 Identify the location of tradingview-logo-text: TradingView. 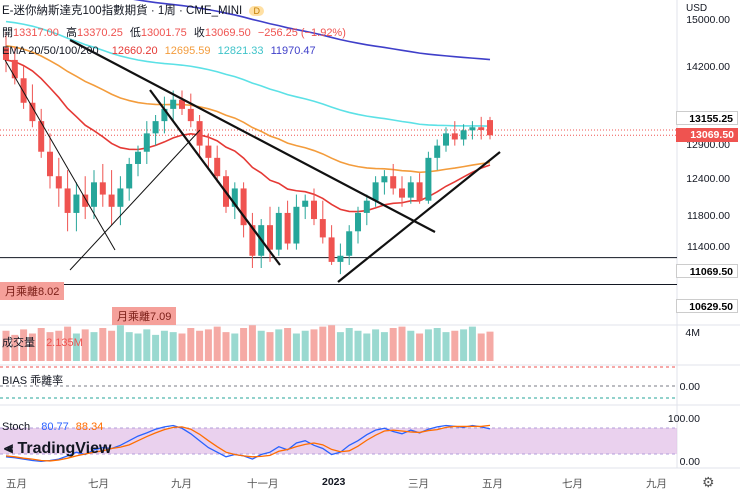
(64, 448).